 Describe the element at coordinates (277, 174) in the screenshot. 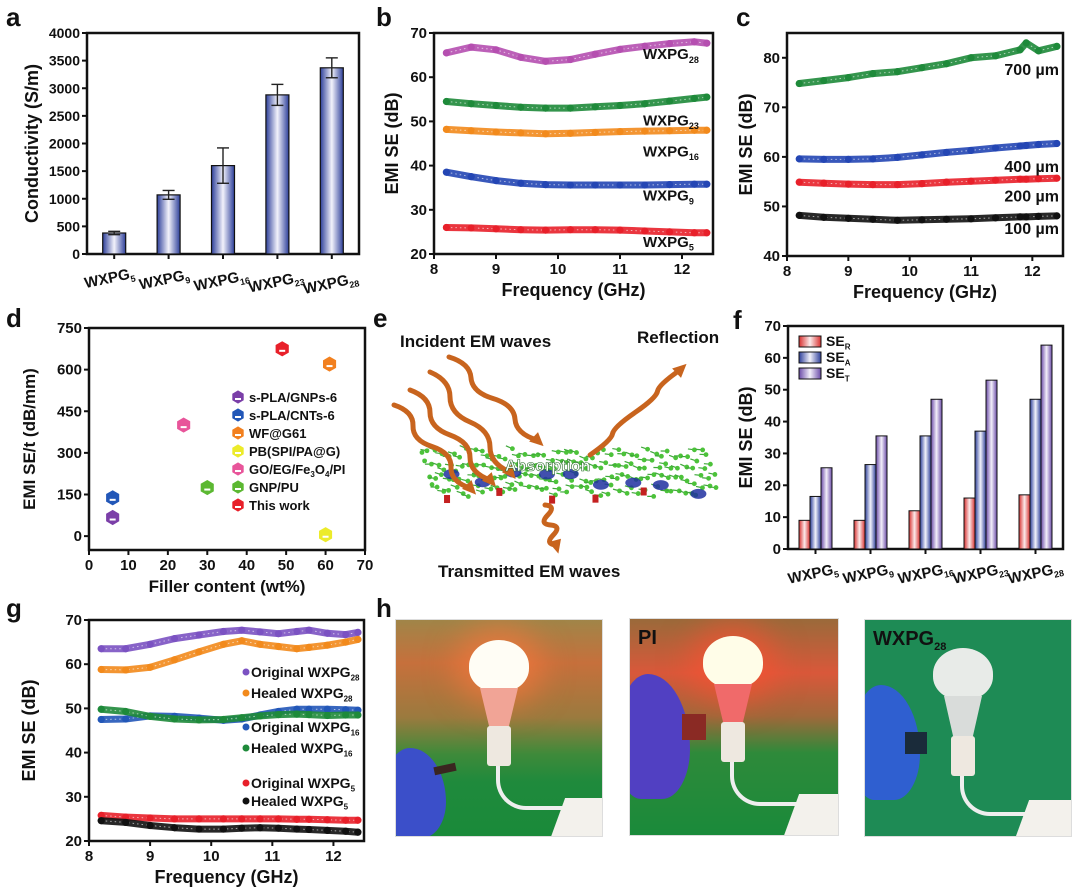

I see `bar` at that location.